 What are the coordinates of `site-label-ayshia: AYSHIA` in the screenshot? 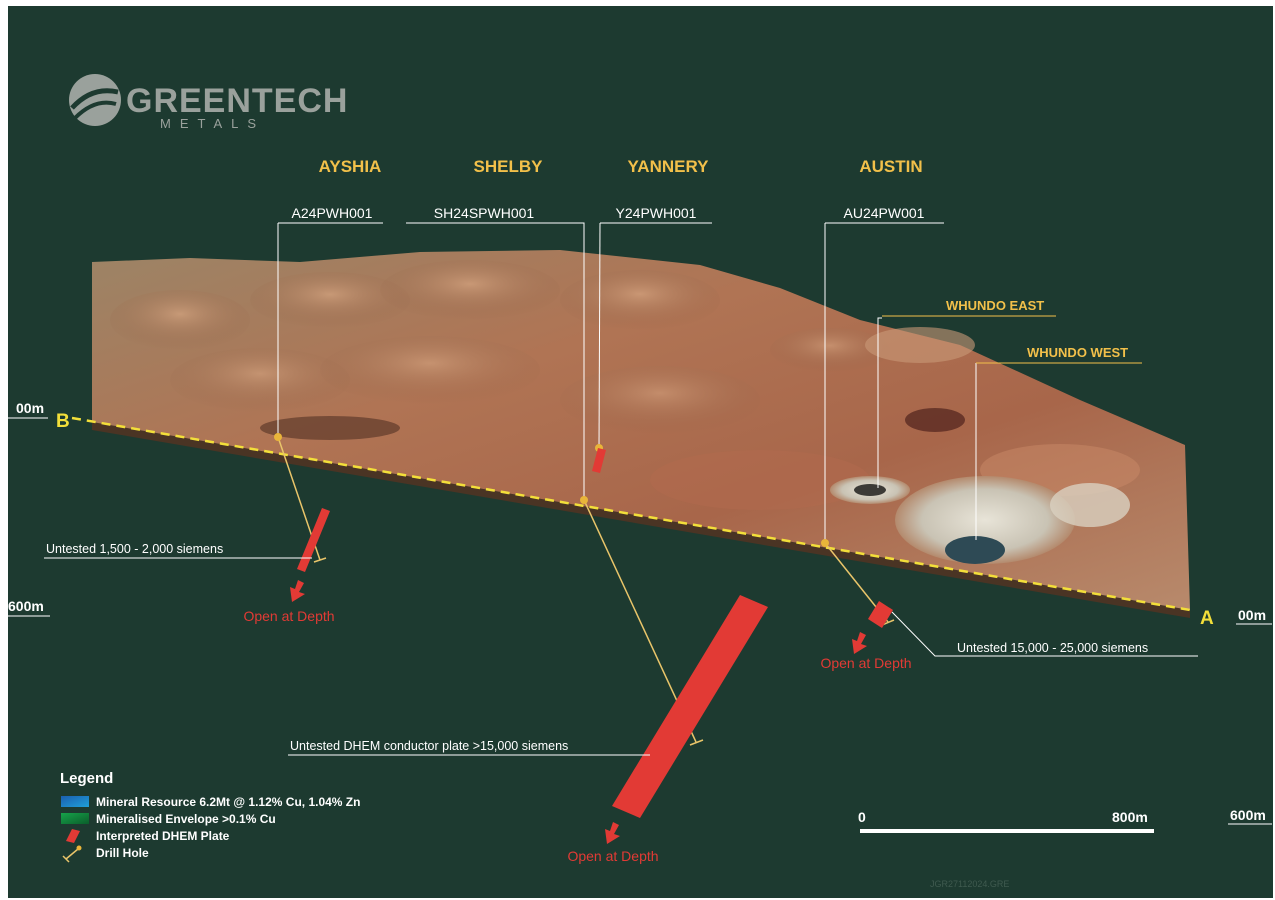 It's located at (350, 166).